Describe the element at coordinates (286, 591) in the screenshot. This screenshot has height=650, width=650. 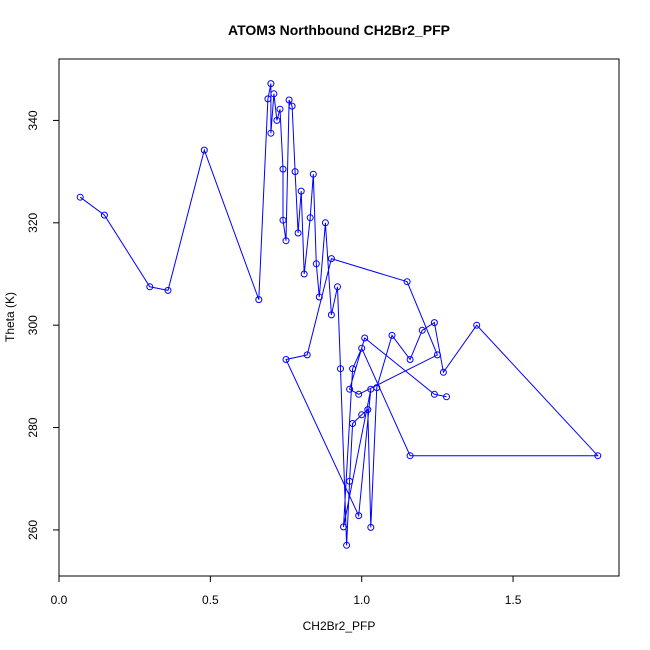
I see `x-axis: 0.0 0.5 1.0 1.5` at that location.